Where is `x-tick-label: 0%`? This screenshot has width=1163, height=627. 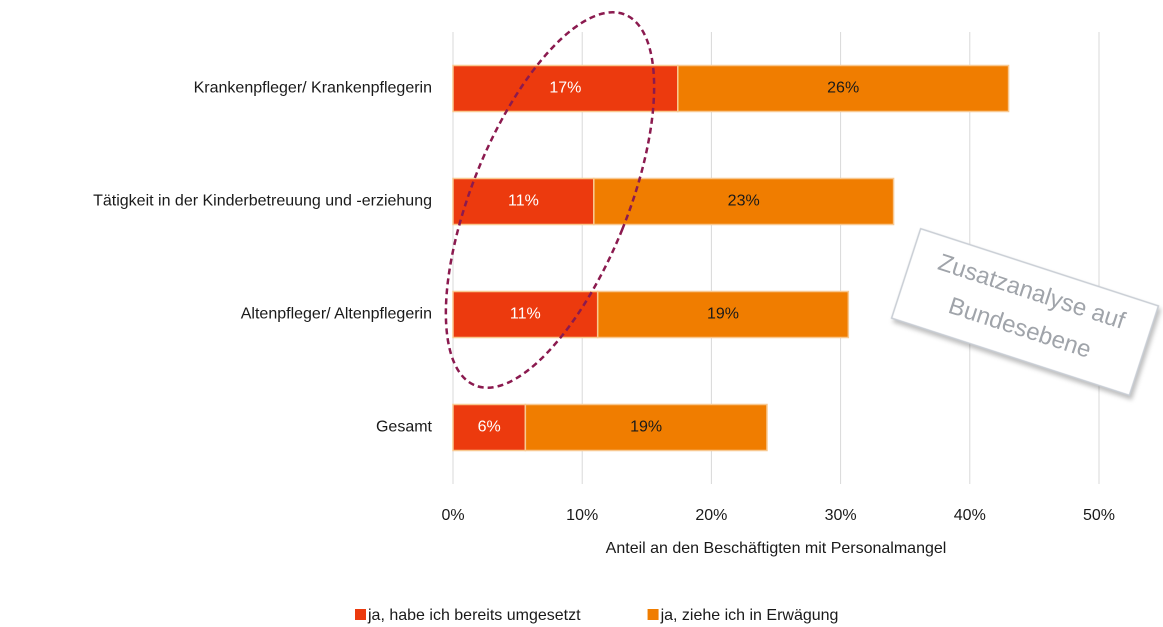 x-tick-label: 0% is located at coordinates (452, 515).